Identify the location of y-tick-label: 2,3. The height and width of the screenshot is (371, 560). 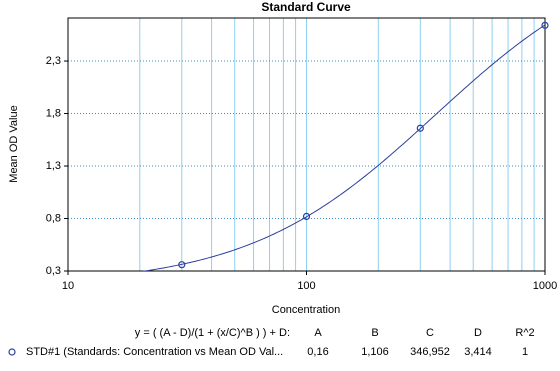
(53, 61).